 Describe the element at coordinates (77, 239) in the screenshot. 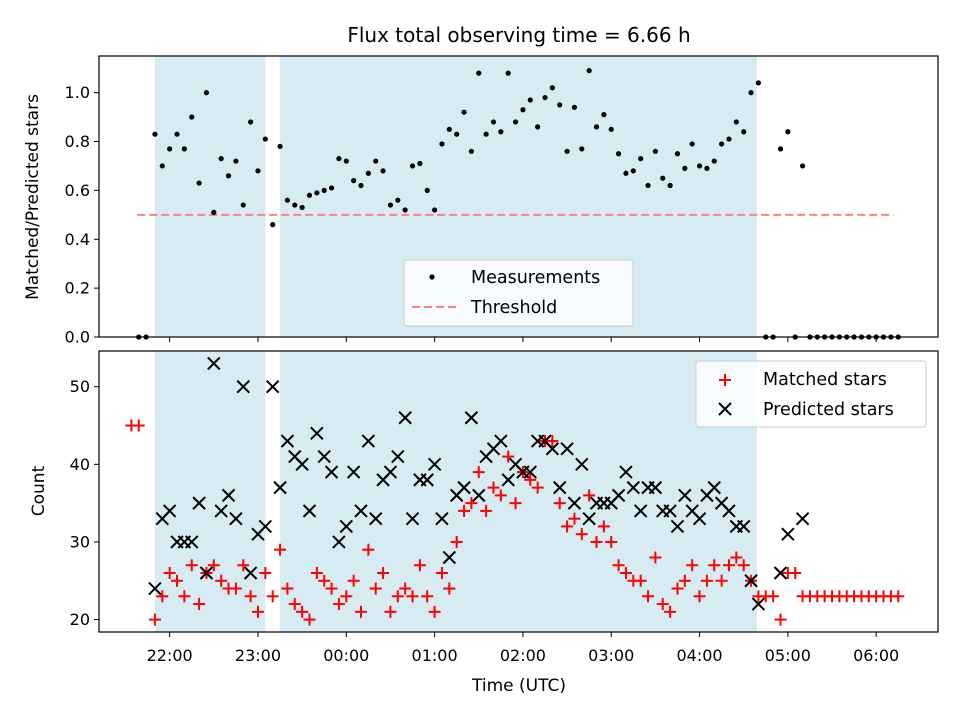

I see `svg-text: 0.4` at that location.